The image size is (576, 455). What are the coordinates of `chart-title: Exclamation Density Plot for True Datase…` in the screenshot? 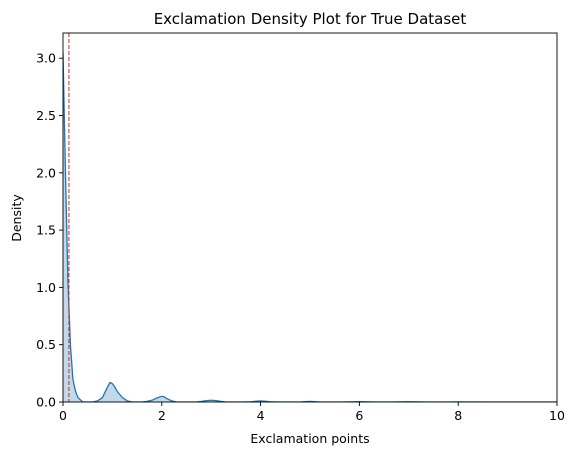 It's located at (310, 19).